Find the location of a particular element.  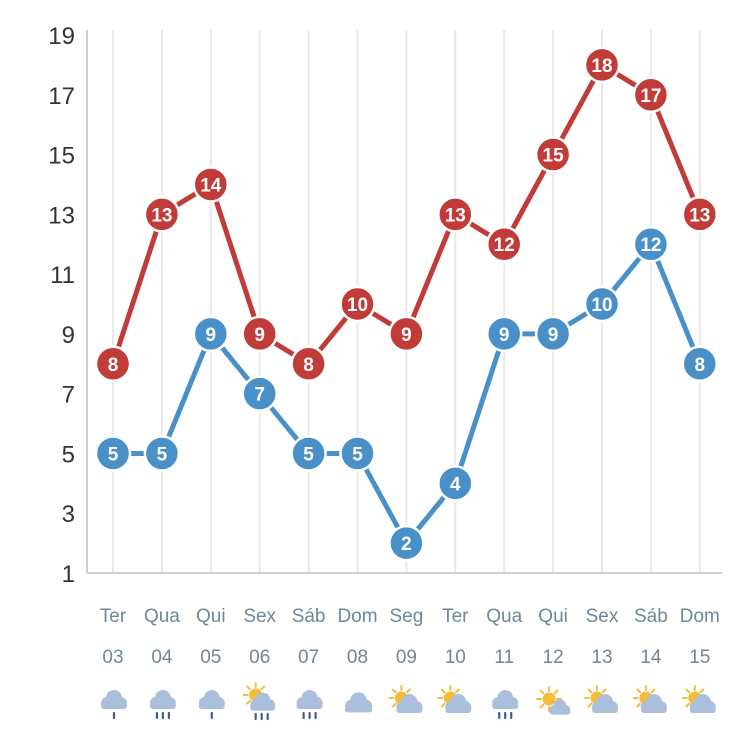

sun-rain-icon is located at coordinates (258, 701).